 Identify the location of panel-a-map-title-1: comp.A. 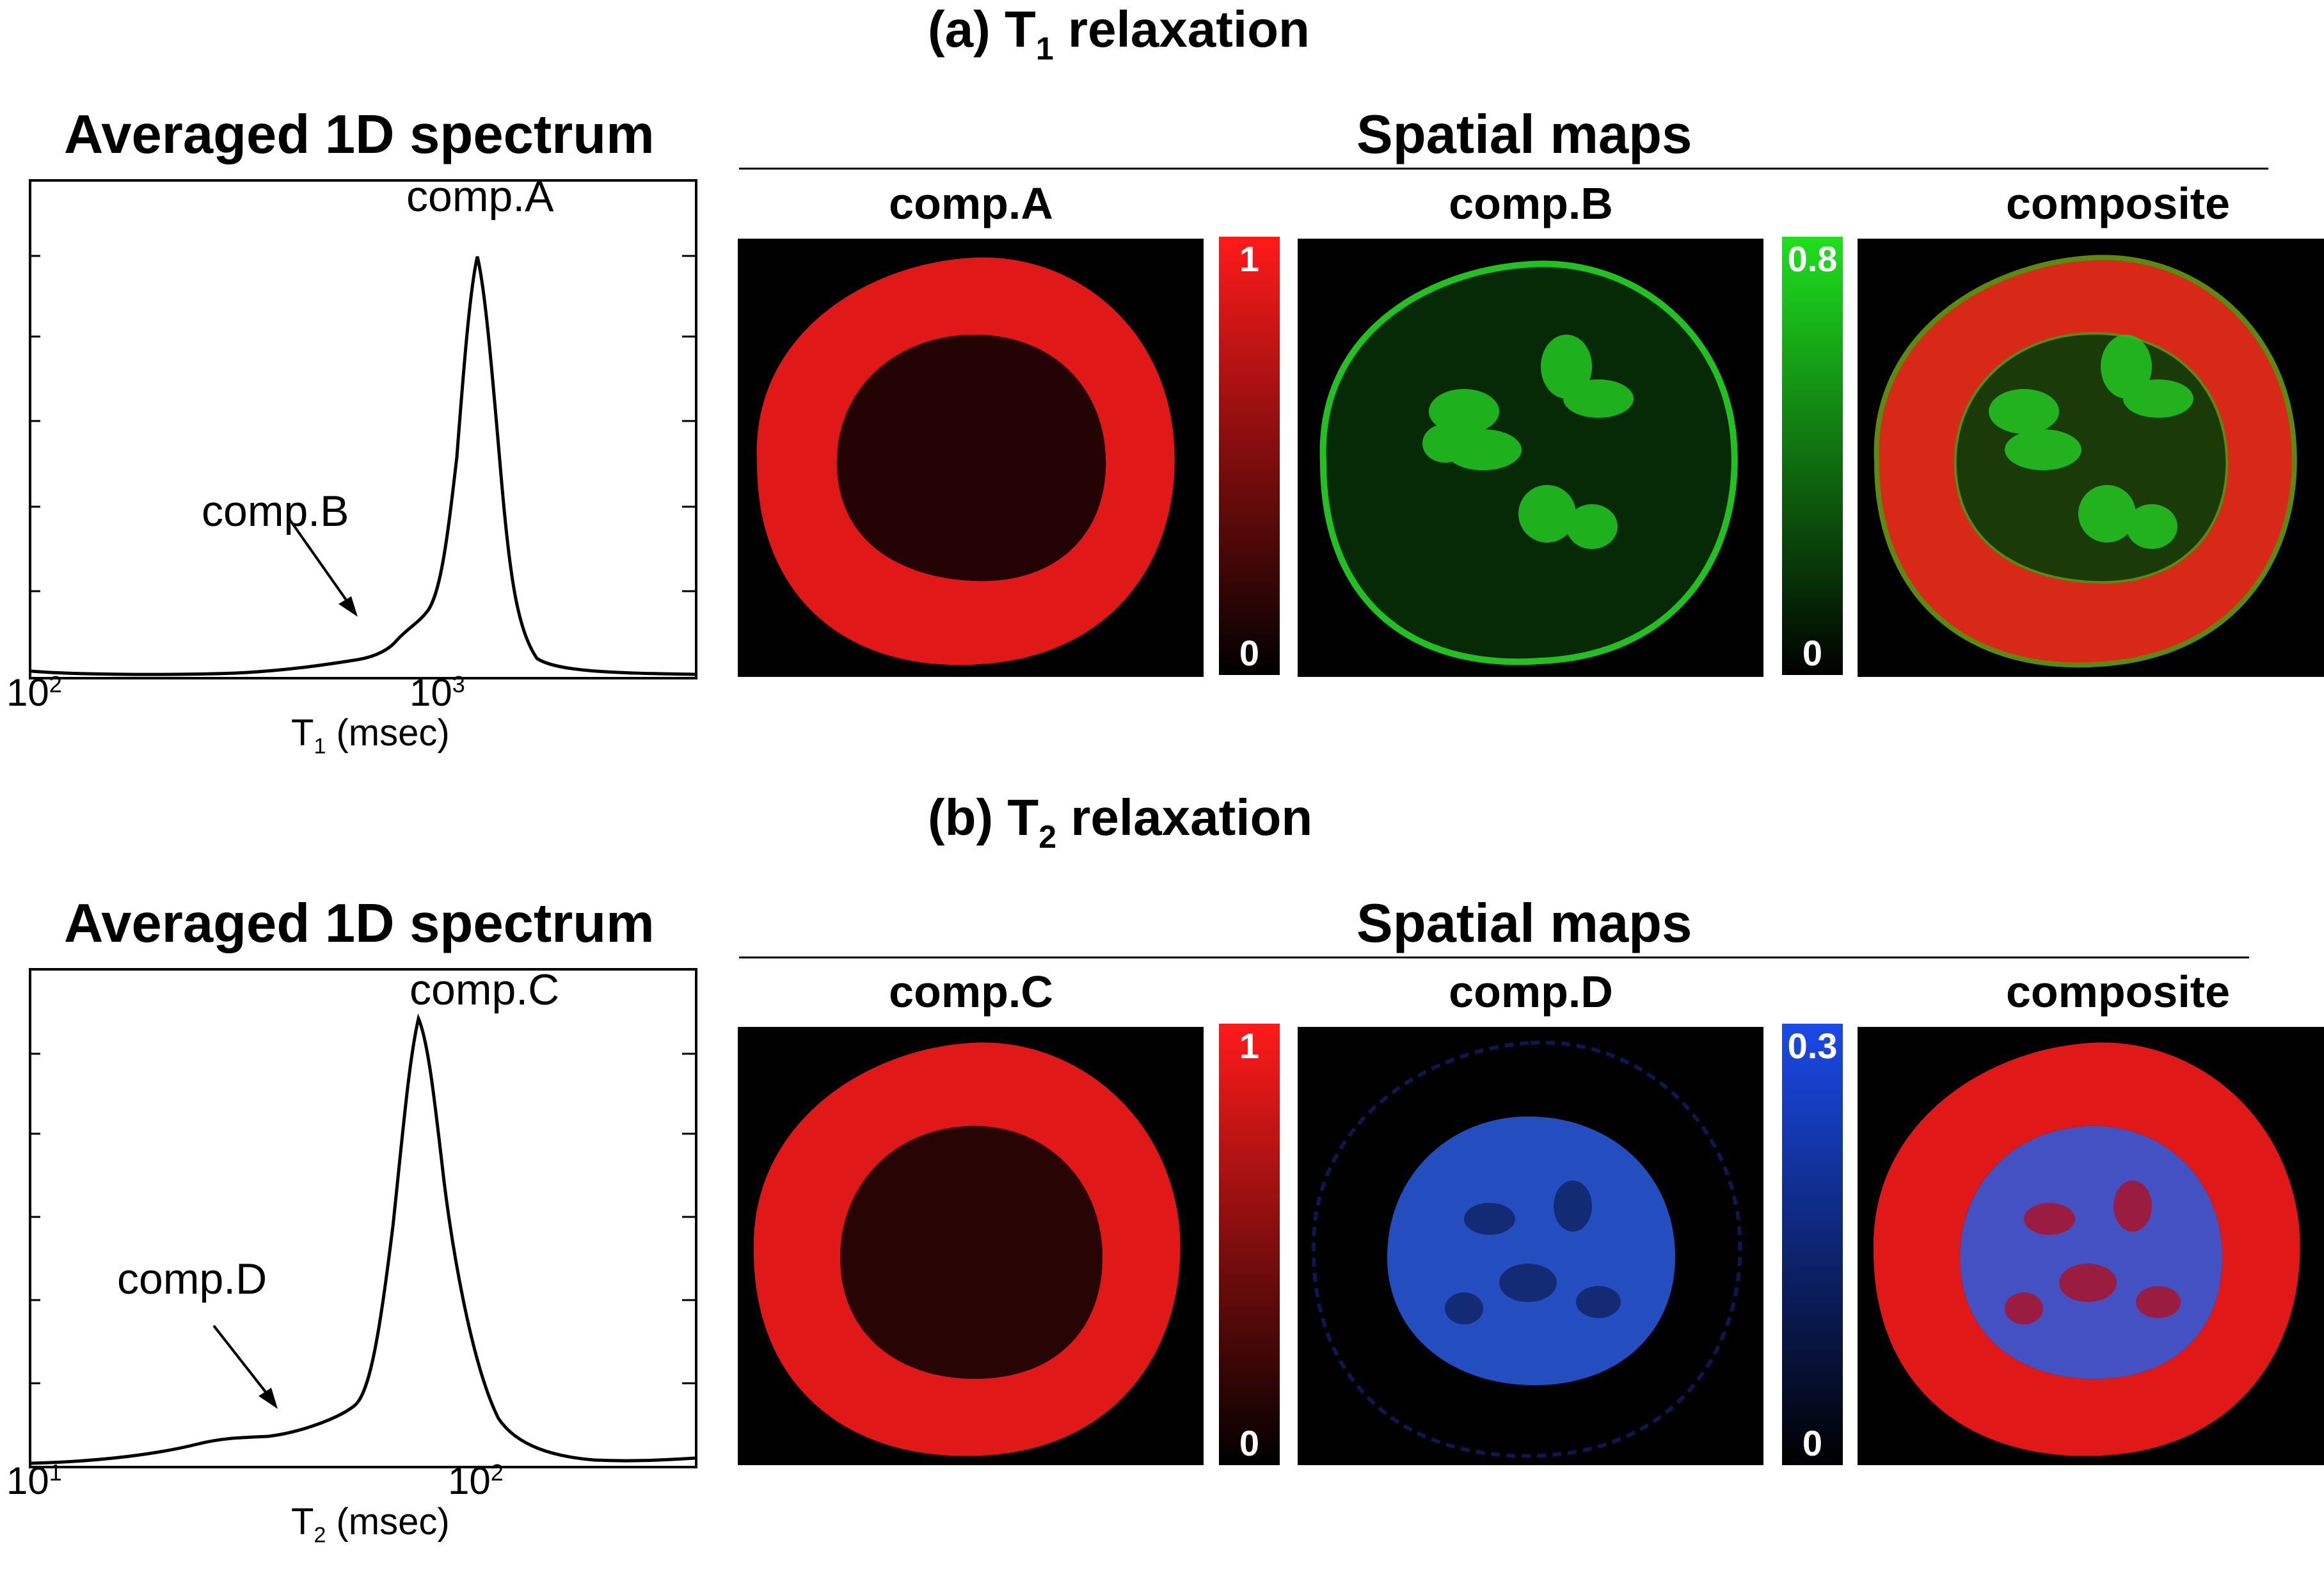
(971, 203).